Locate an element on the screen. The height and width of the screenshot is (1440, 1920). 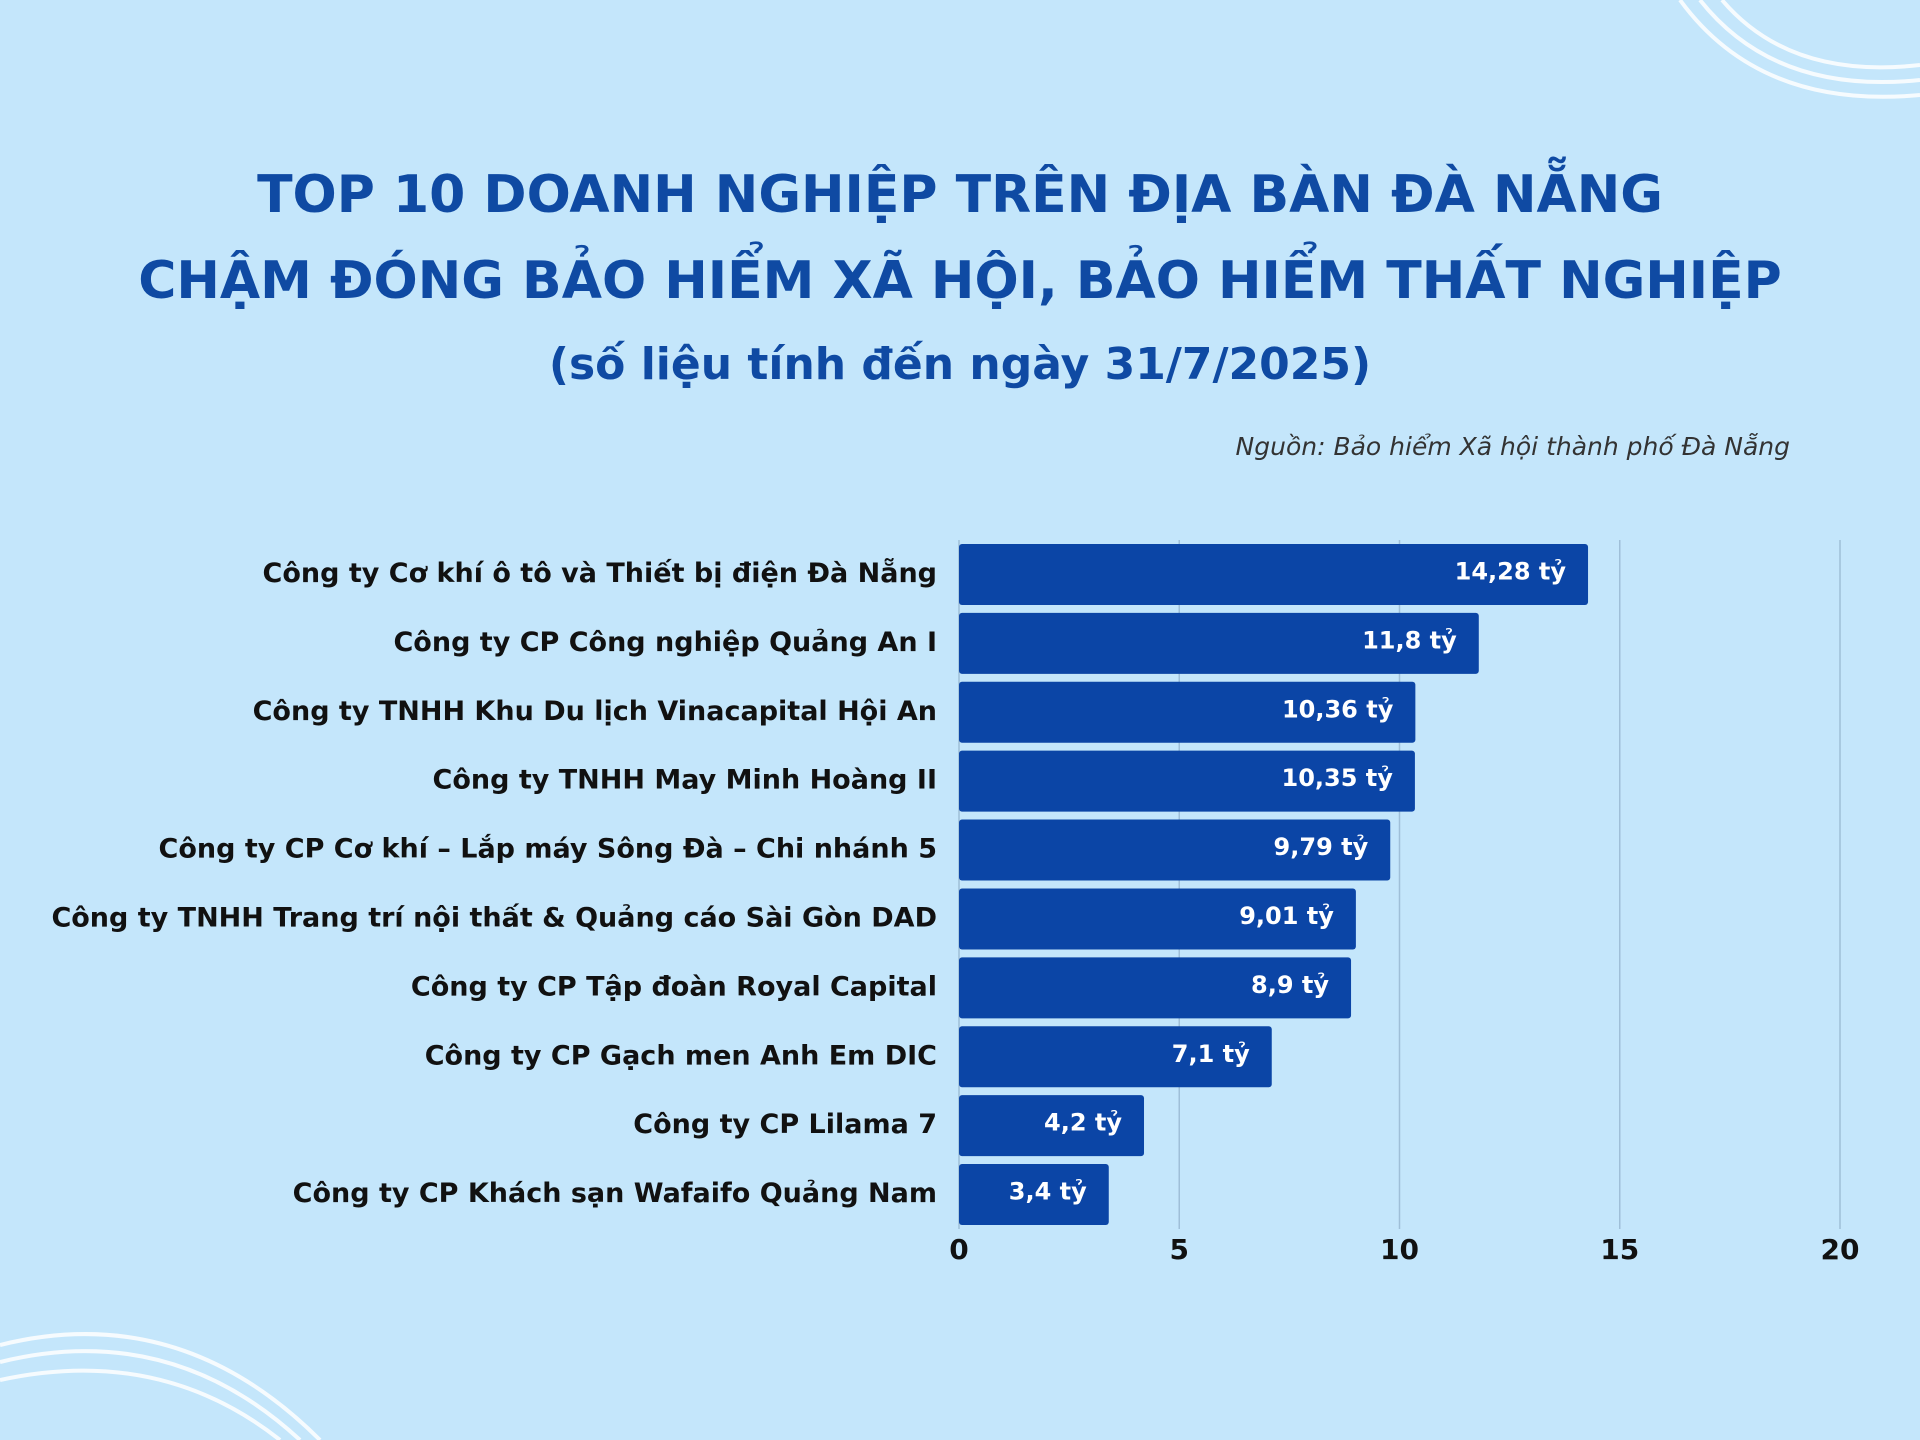
y-tick-label: Công ty CP Lilama 7 is located at coordinates (785, 1124).